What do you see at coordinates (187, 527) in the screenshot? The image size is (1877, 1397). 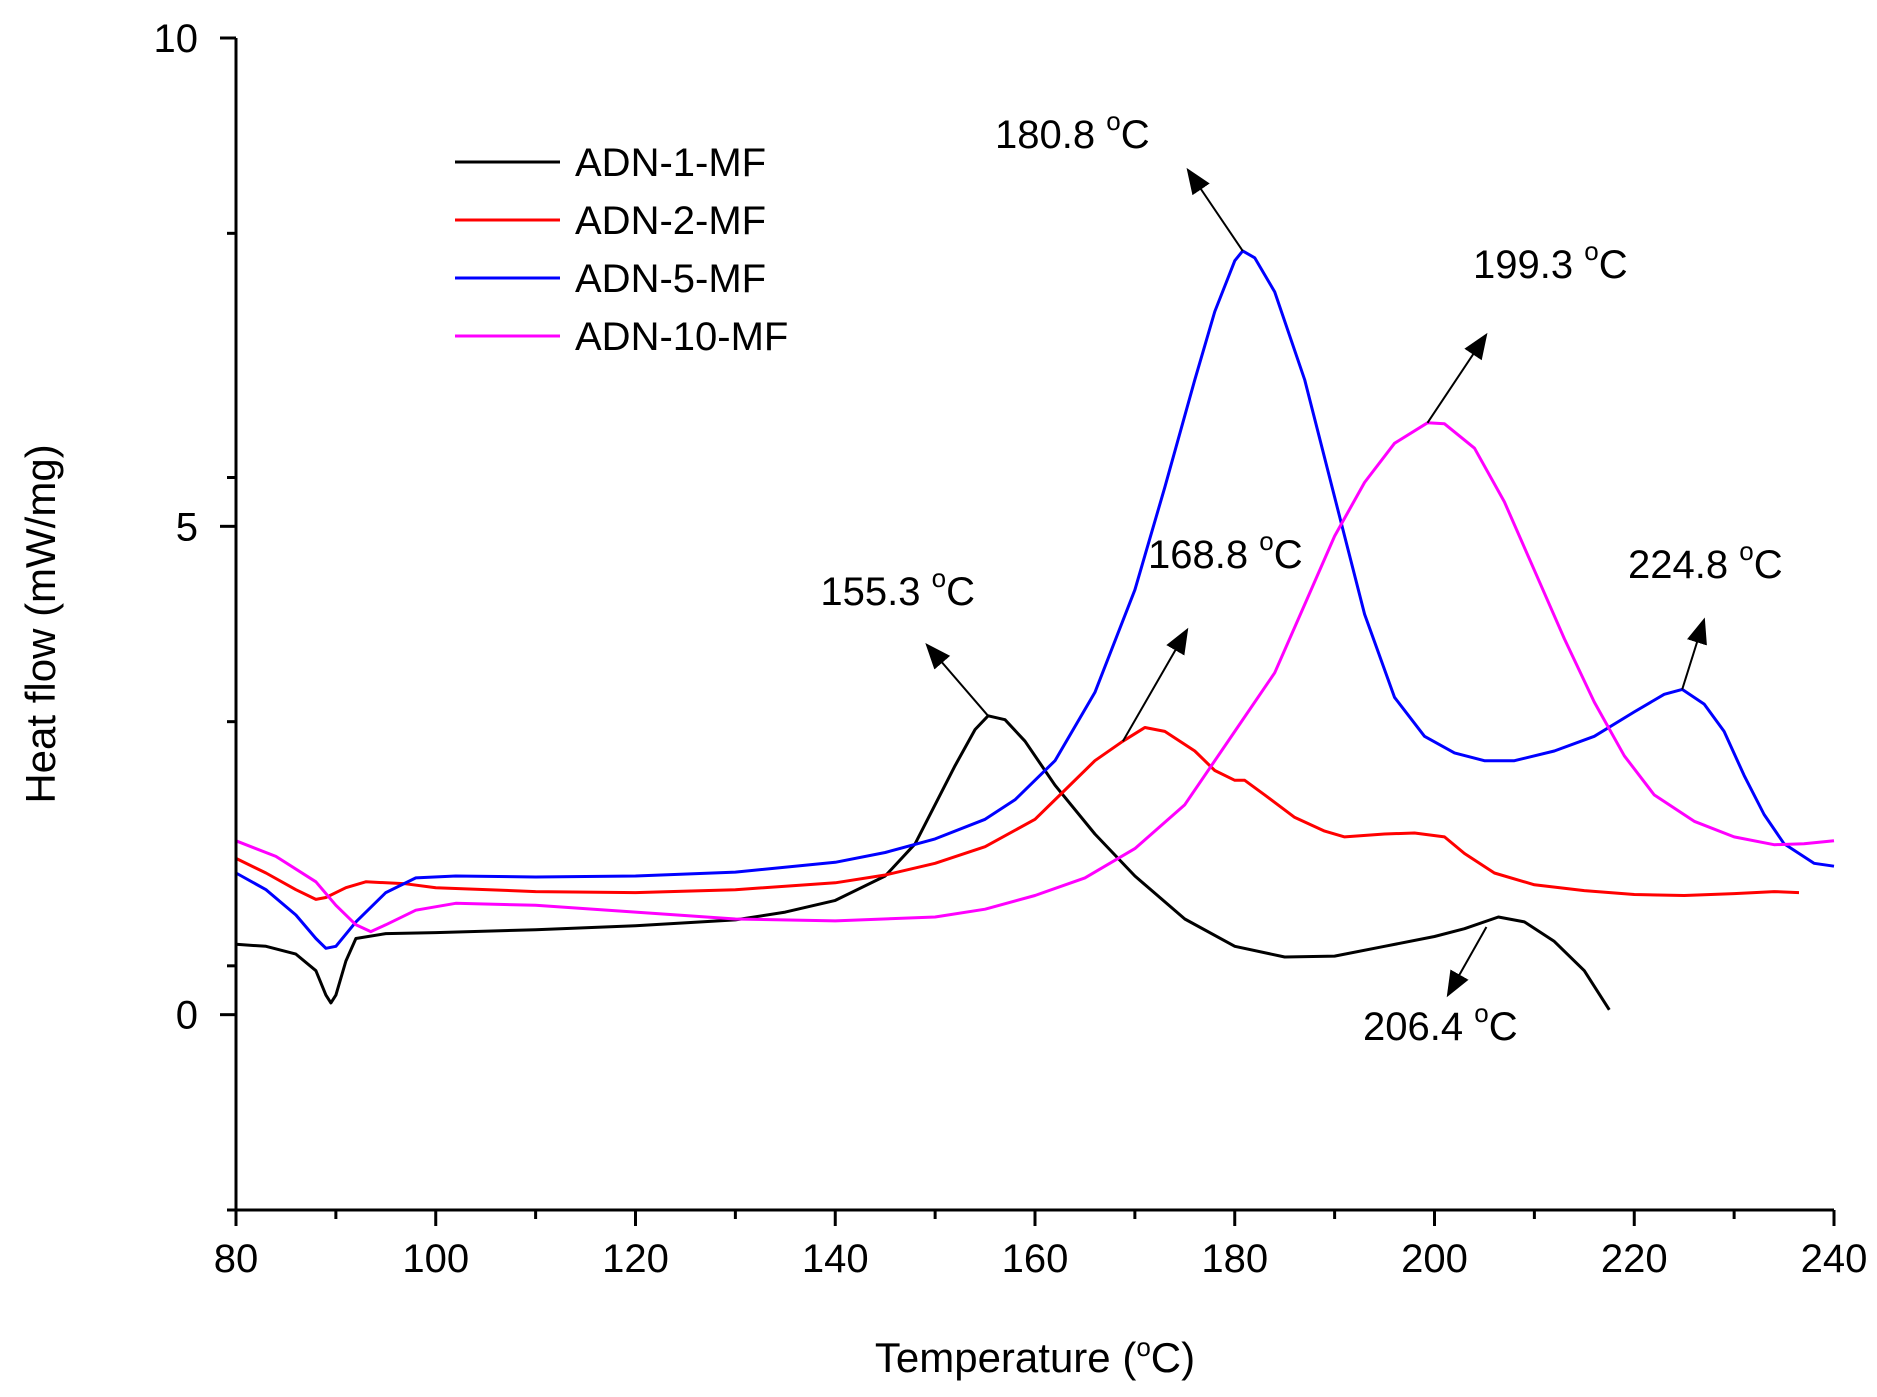 I see `y-tick-label: 5` at bounding box center [187, 527].